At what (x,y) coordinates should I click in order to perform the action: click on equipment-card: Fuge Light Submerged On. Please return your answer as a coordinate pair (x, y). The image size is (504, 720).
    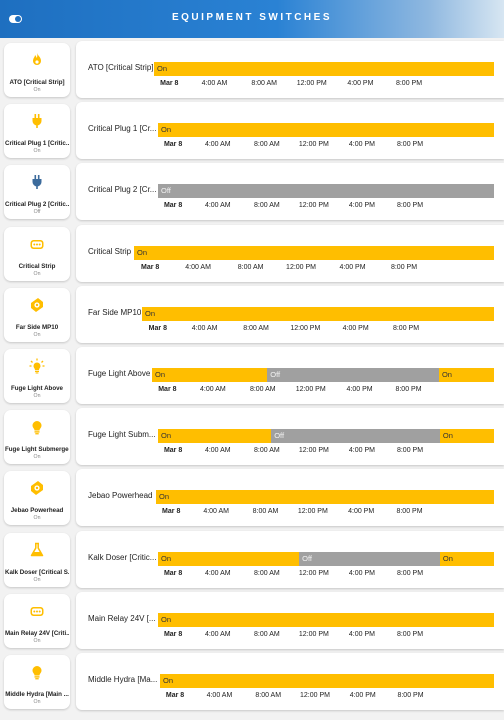
    Looking at the image, I should click on (37, 437).